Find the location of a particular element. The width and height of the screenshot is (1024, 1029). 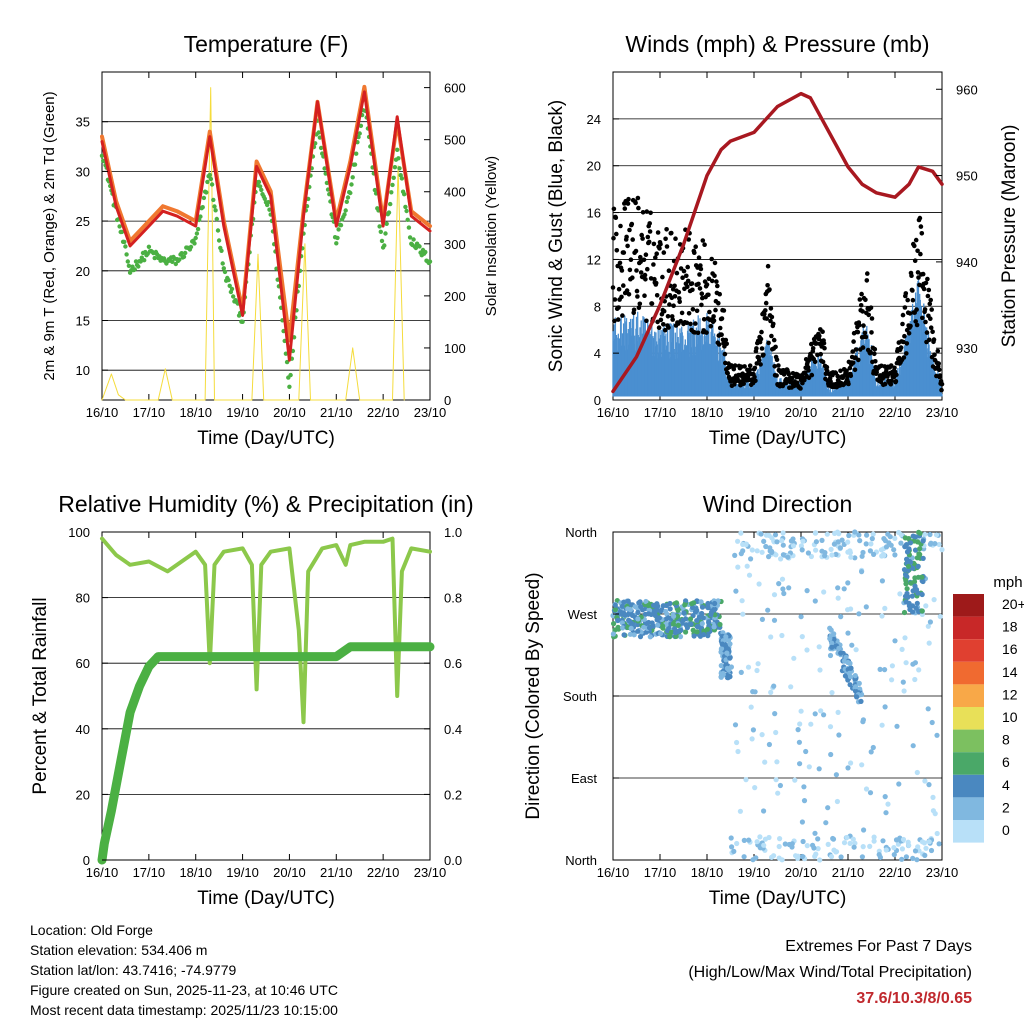

y-tick-label: 15 is located at coordinates (83, 320).